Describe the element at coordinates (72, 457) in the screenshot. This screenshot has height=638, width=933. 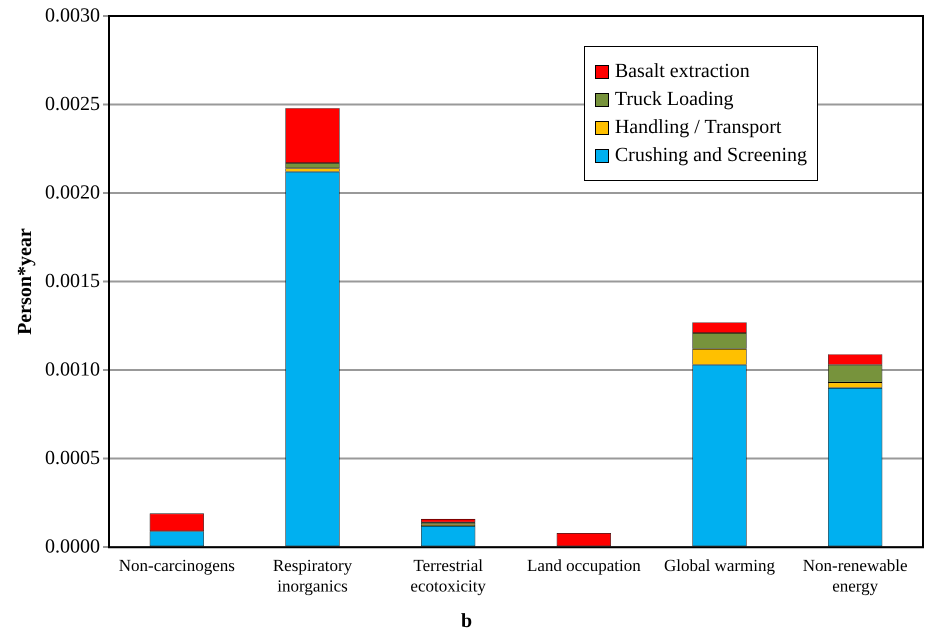
I see `y-tick-label: 0.0005` at that location.